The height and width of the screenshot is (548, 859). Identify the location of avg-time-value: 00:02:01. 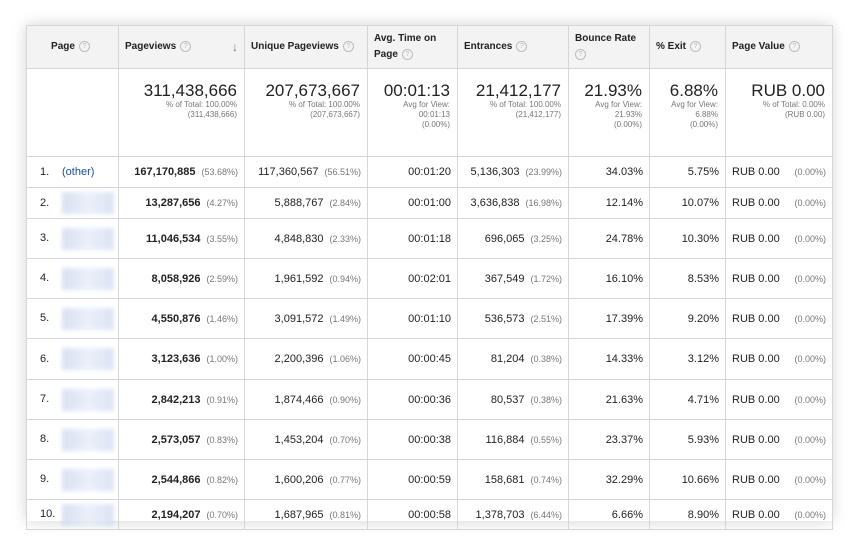
(429, 278).